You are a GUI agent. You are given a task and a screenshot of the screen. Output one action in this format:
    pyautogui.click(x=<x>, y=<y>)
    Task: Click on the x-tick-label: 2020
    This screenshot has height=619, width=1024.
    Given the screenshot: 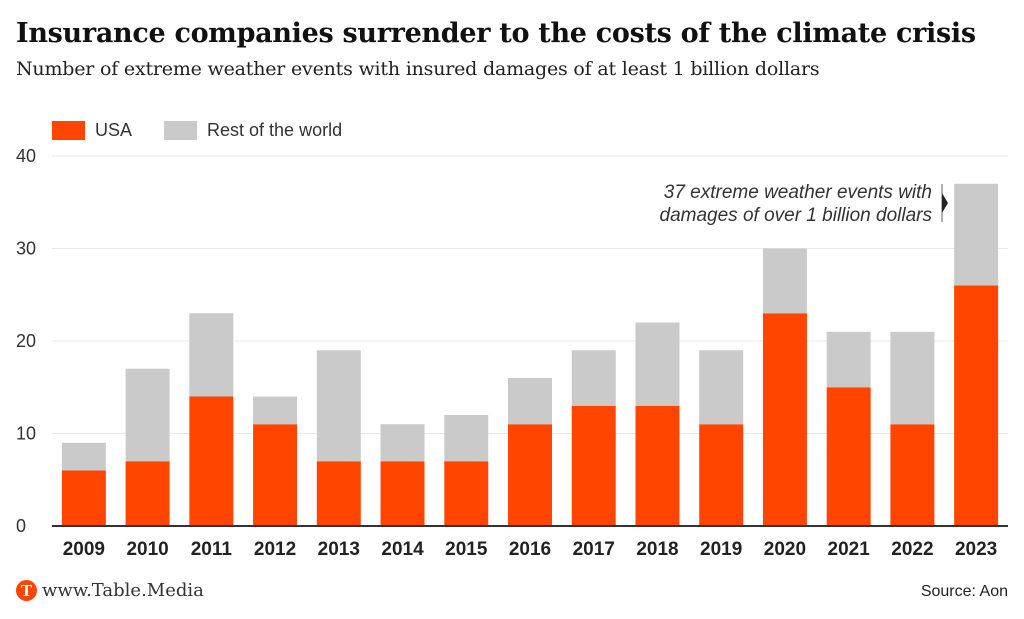 What is the action you would take?
    pyautogui.click(x=785, y=549)
    